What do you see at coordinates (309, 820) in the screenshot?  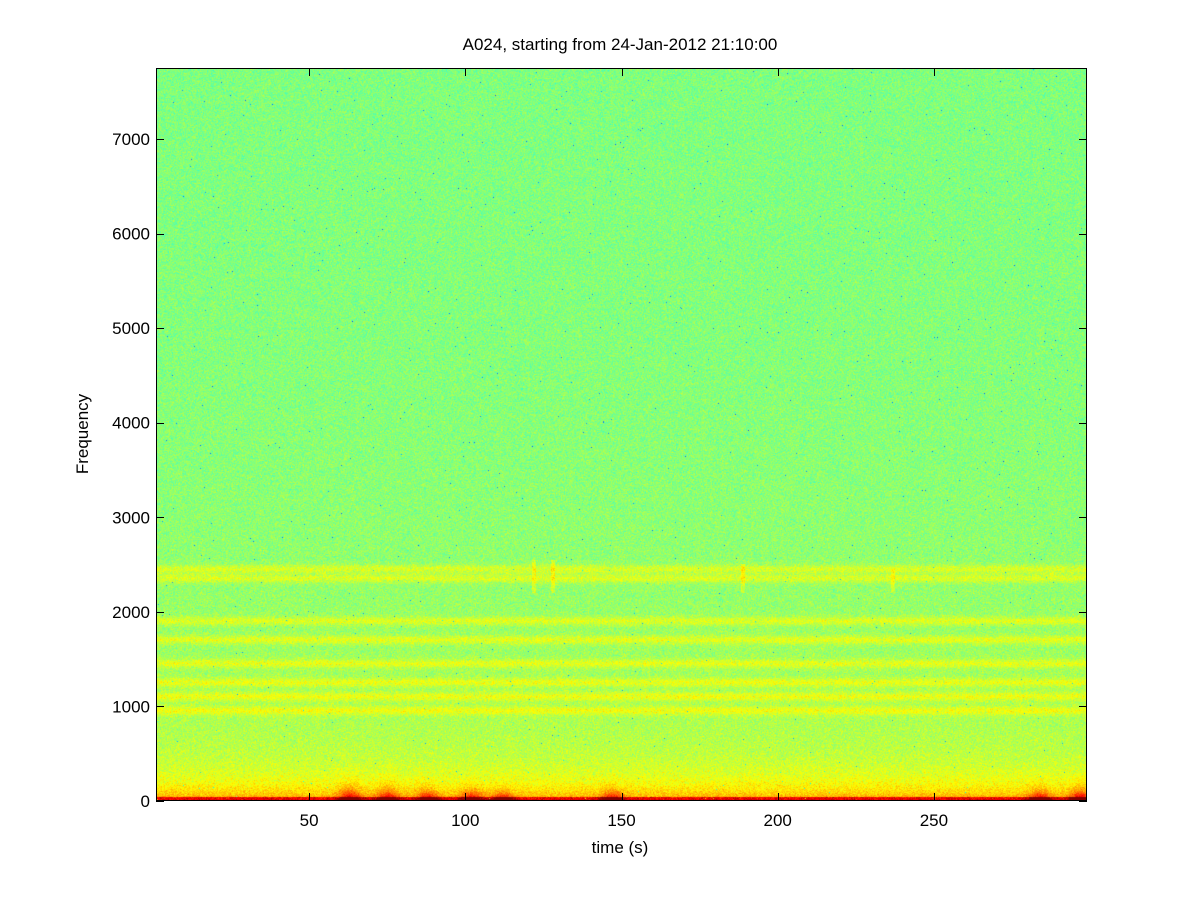 I see `x-tick-label: 50` at bounding box center [309, 820].